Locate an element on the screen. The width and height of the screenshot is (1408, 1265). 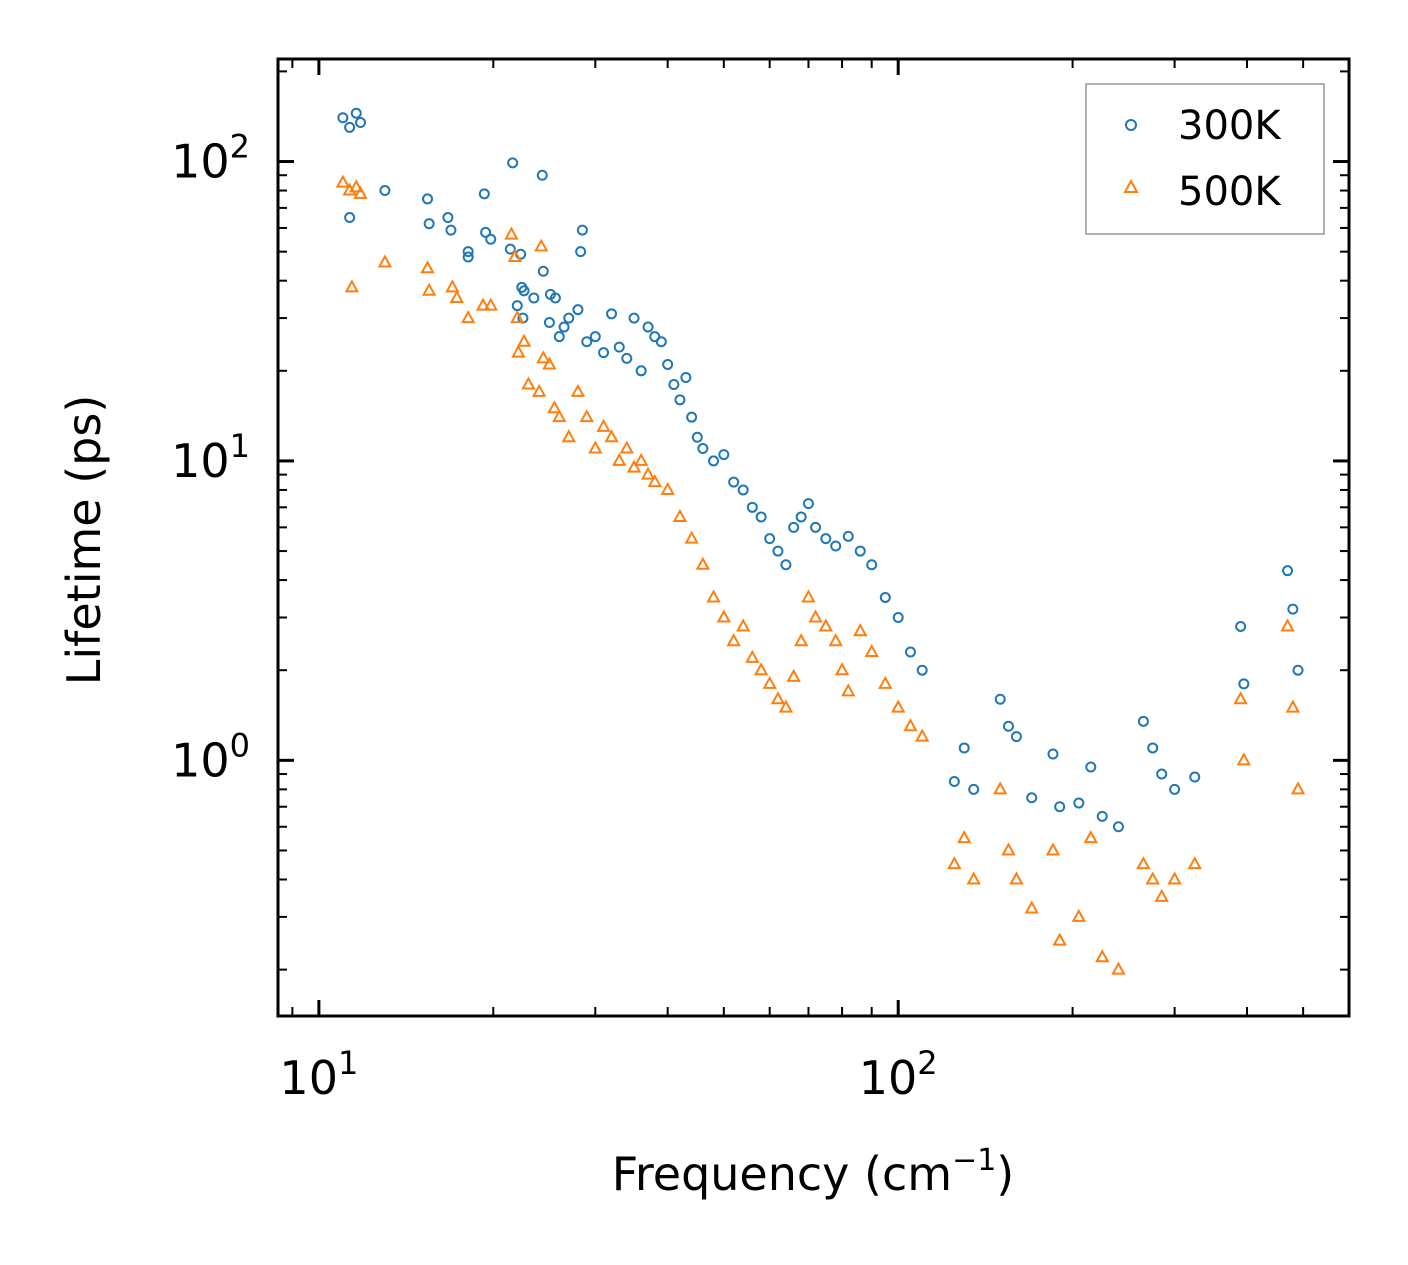
legend-box is located at coordinates (1205, 159).